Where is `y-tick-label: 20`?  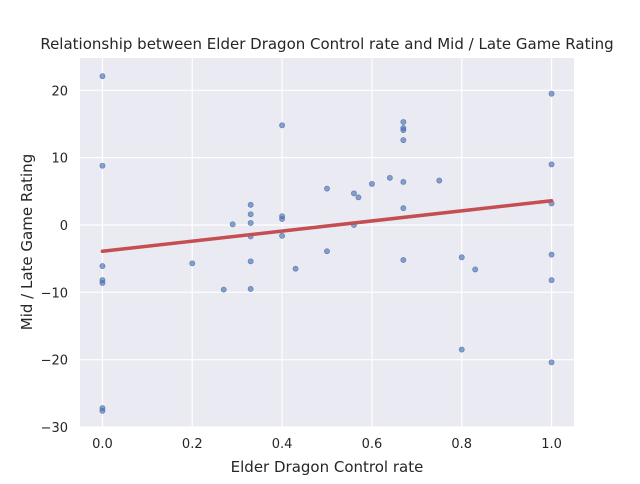
y-tick-label: 20 is located at coordinates (59, 91).